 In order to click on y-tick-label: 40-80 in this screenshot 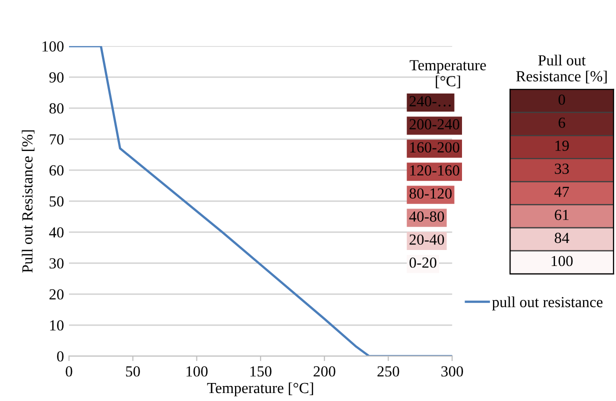, I will do `click(426, 216)`.